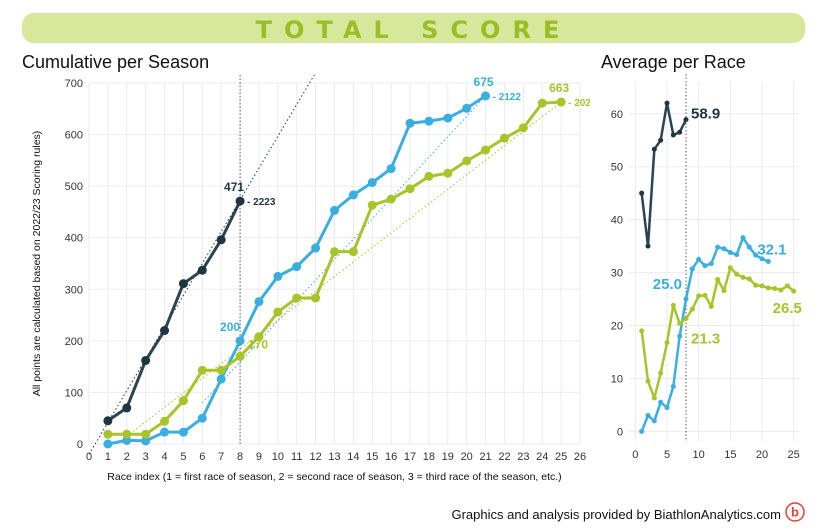 This screenshot has width=827, height=532. Describe the element at coordinates (795, 512) in the screenshot. I see `biathlon-analytics-logo: b` at that location.